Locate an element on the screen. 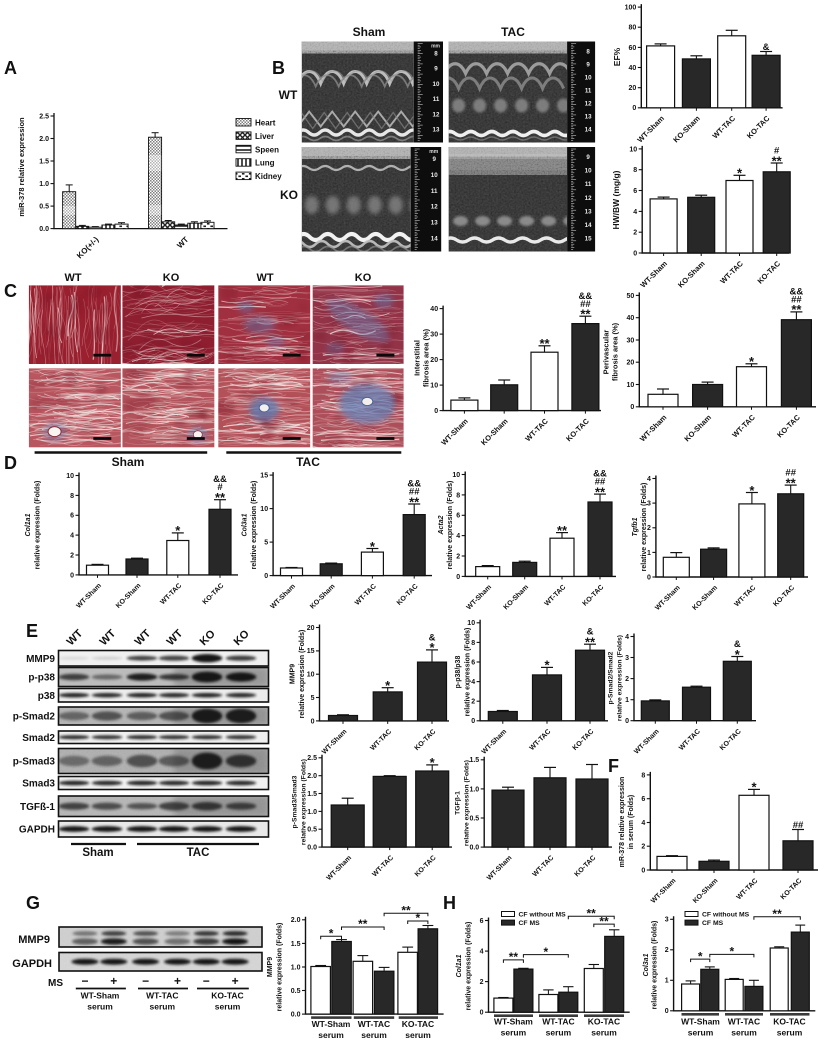 The height and width of the screenshot is (1047, 824). svg-text: MS is located at coordinates (55, 983).